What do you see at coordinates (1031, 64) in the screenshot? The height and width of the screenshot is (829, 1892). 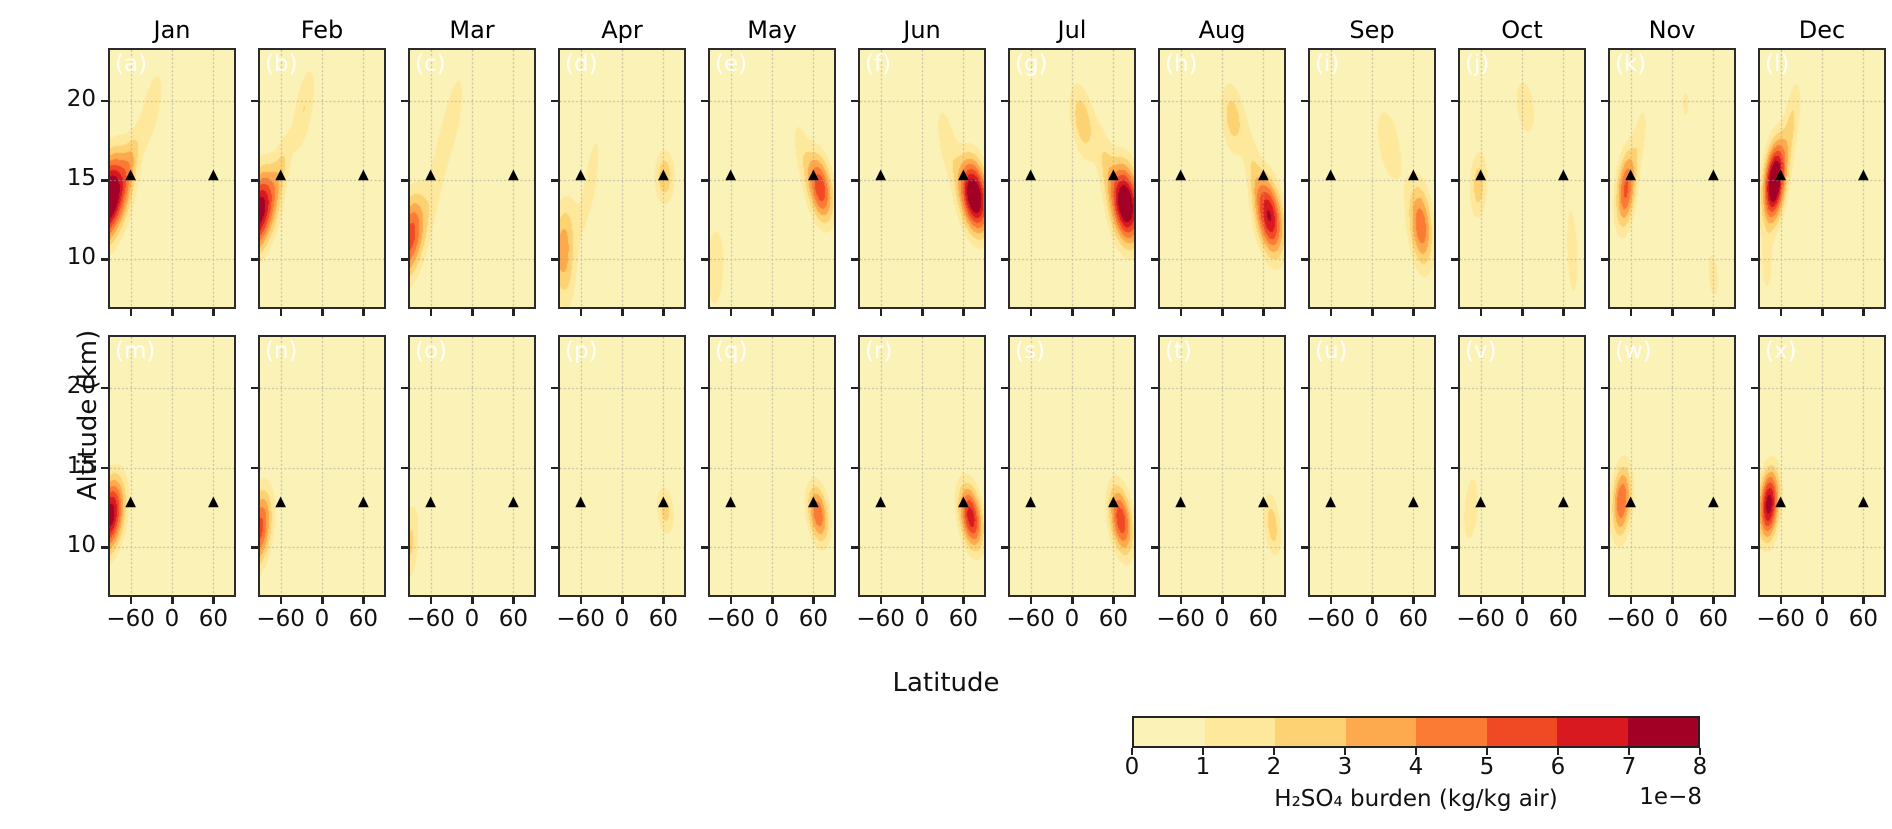 I see `panel-letter: (g)` at bounding box center [1031, 64].